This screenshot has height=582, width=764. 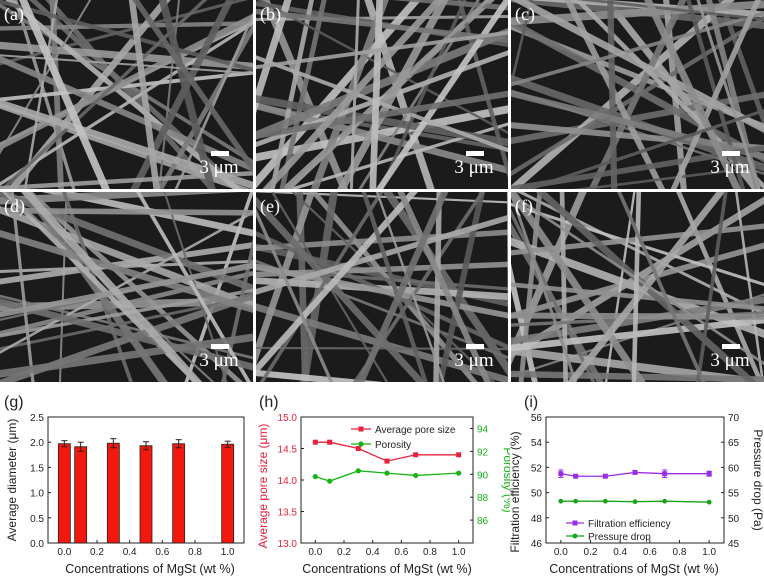 I want to click on y2-axis-label: Pressure drop (Pa), so click(x=757, y=479).